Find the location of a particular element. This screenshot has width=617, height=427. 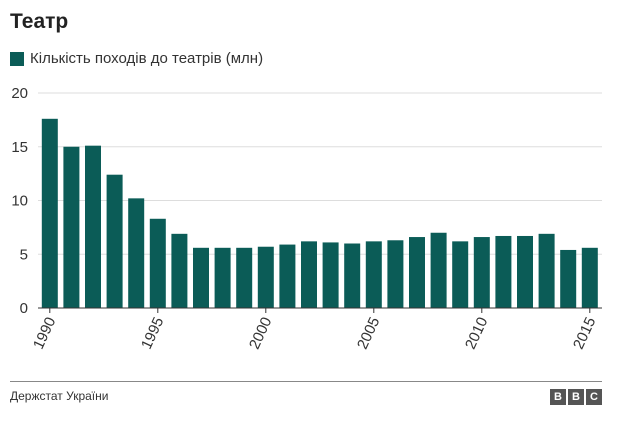

legend-label: Кількість походів до театрів (млн) is located at coordinates (147, 58).